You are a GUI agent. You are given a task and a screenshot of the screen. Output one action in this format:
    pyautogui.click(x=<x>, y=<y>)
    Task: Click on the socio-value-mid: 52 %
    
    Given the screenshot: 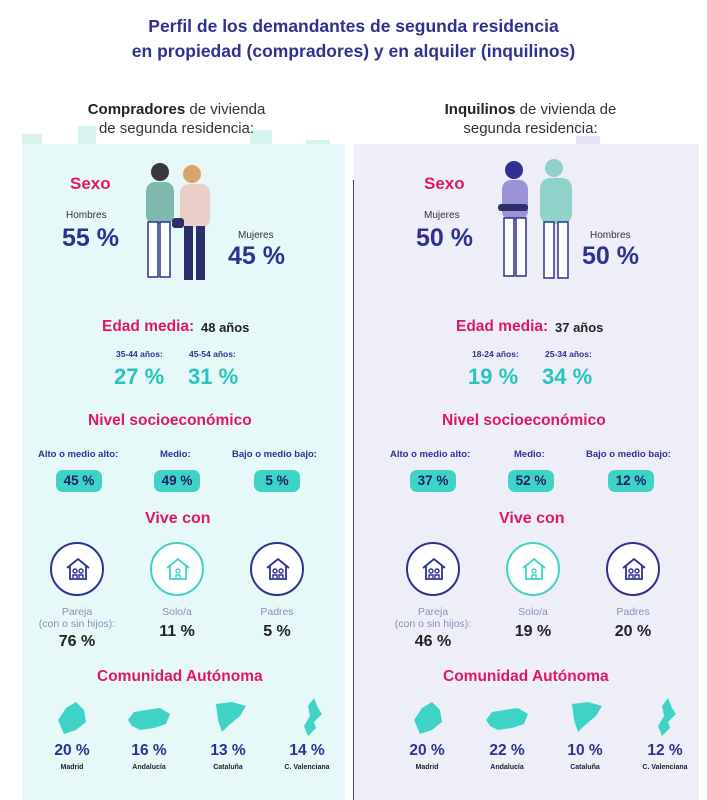 What is the action you would take?
    pyautogui.click(x=531, y=481)
    